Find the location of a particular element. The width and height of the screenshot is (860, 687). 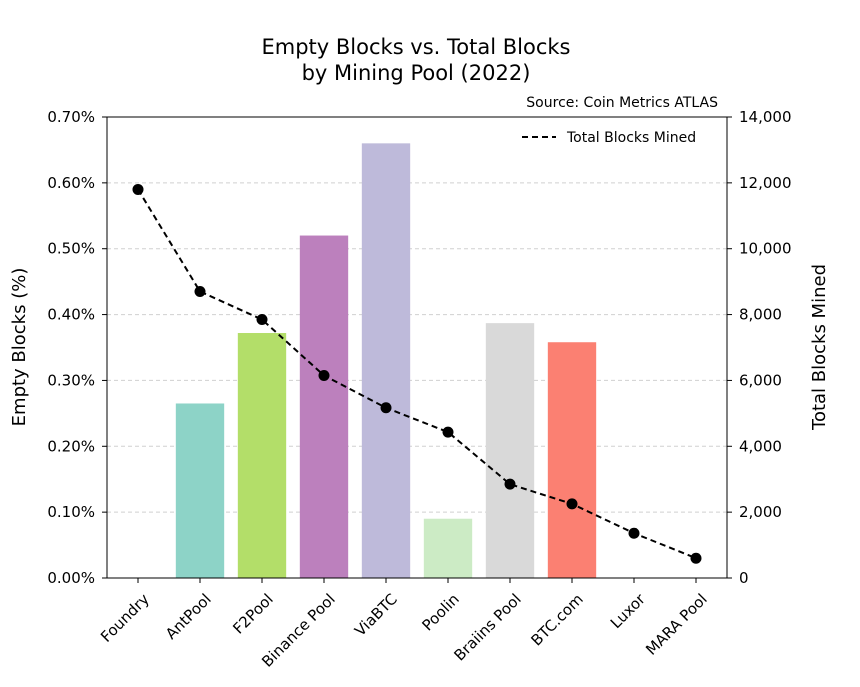

left-tick-label: 0.40% is located at coordinates (71, 315).